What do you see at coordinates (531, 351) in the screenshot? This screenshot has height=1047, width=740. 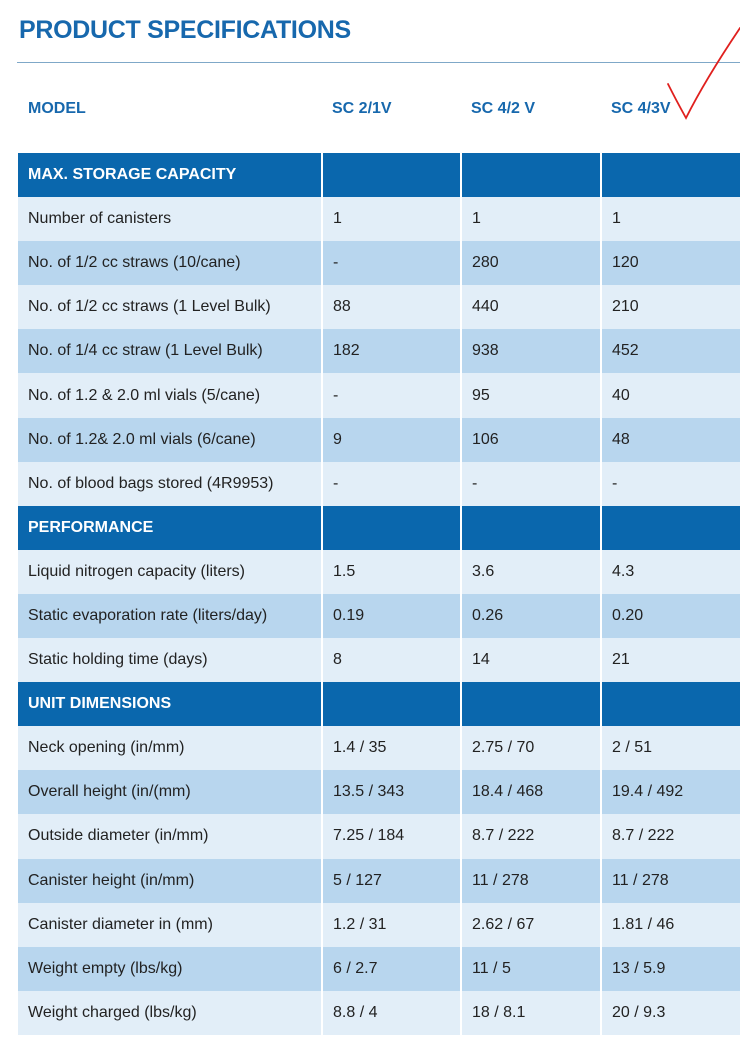 I see `spec-value: 938` at bounding box center [531, 351].